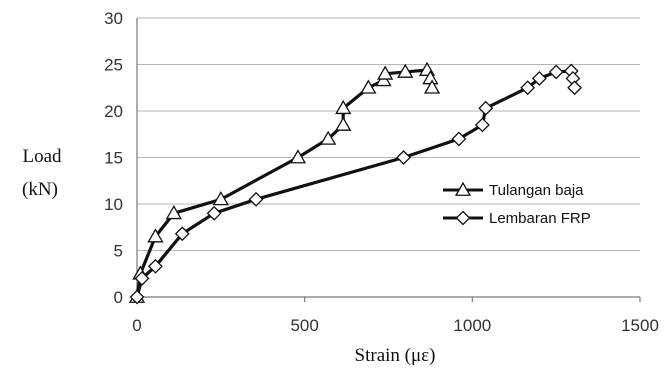 This screenshot has height=375, width=670. I want to click on y-axis-title-line1: Load, so click(42, 156).